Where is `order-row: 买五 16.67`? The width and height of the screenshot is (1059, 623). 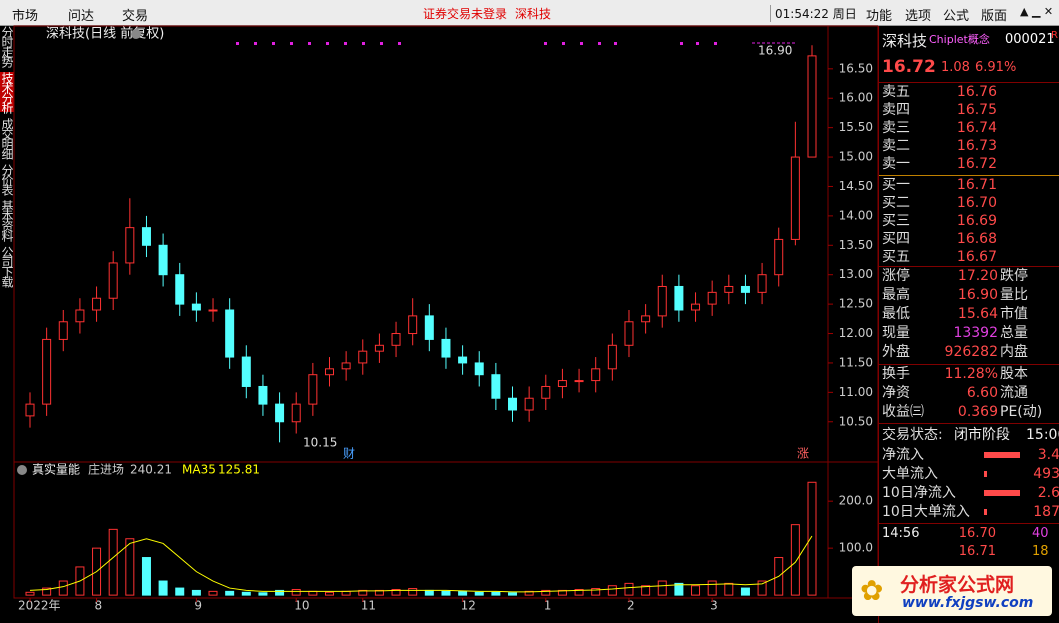
order-row: 买五 16.67 is located at coordinates (969, 257).